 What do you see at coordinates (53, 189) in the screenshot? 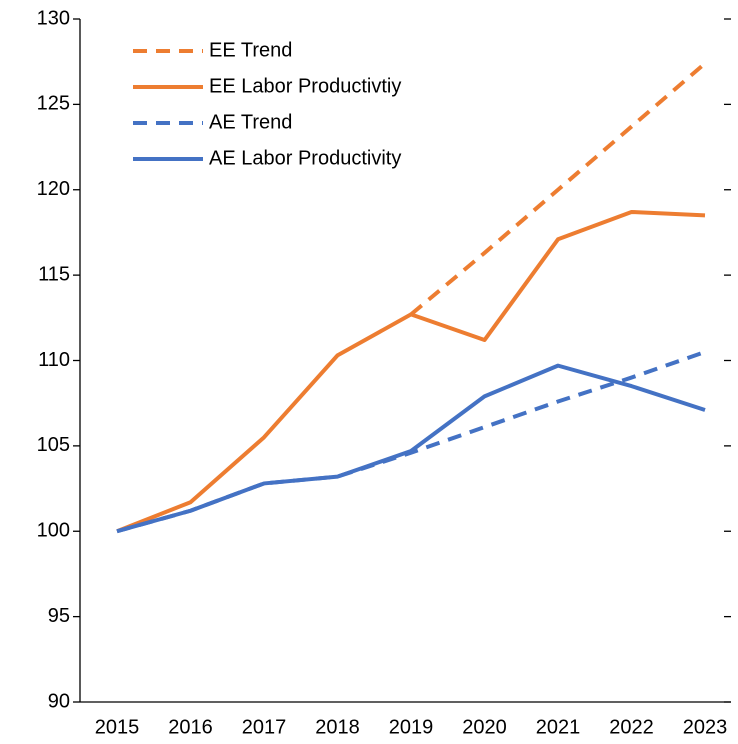
I see `y-tick-label: 120` at bounding box center [53, 189].